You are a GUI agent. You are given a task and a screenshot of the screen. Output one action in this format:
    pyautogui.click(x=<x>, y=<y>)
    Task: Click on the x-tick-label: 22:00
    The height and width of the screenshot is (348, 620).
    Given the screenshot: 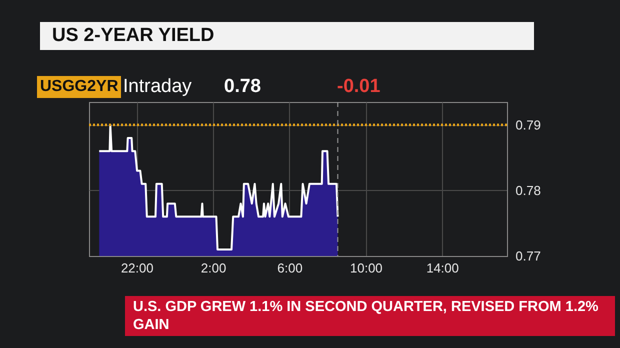 What is the action you would take?
    pyautogui.click(x=137, y=268)
    